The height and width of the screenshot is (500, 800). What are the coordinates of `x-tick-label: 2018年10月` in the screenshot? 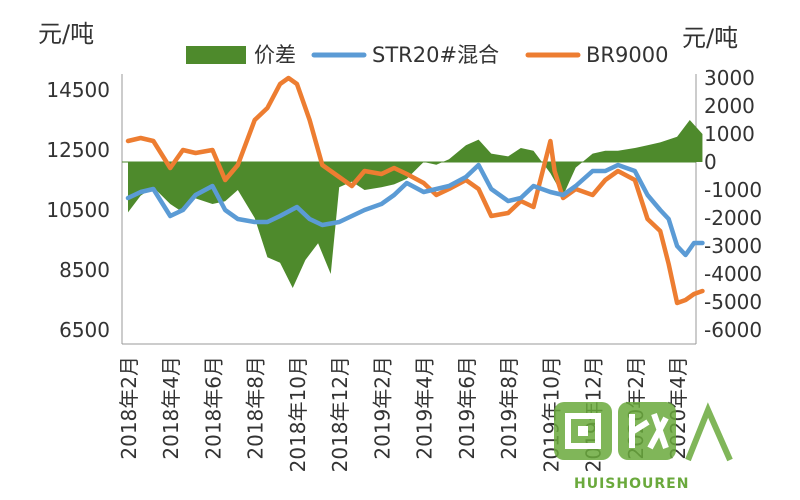 It's located at (298, 414).